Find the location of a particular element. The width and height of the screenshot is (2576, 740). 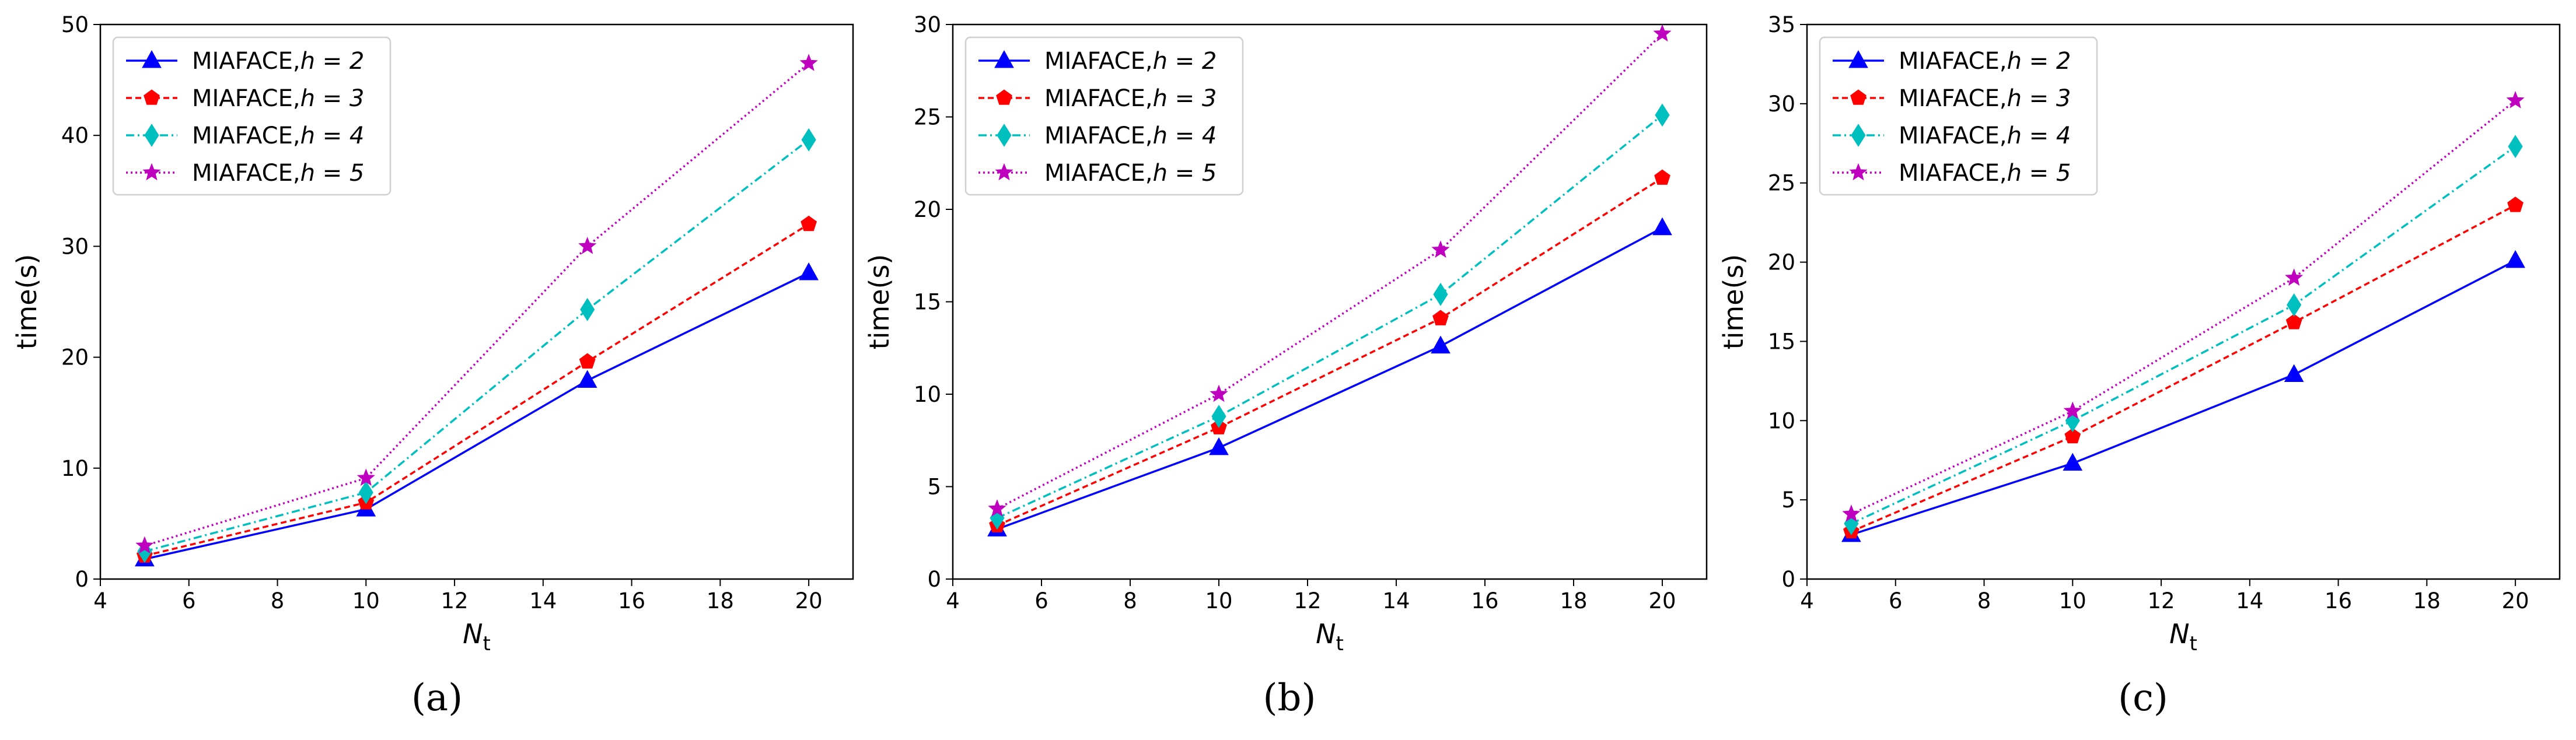

legend-label: MIAFACE,h = 5 is located at coordinates (278, 173).